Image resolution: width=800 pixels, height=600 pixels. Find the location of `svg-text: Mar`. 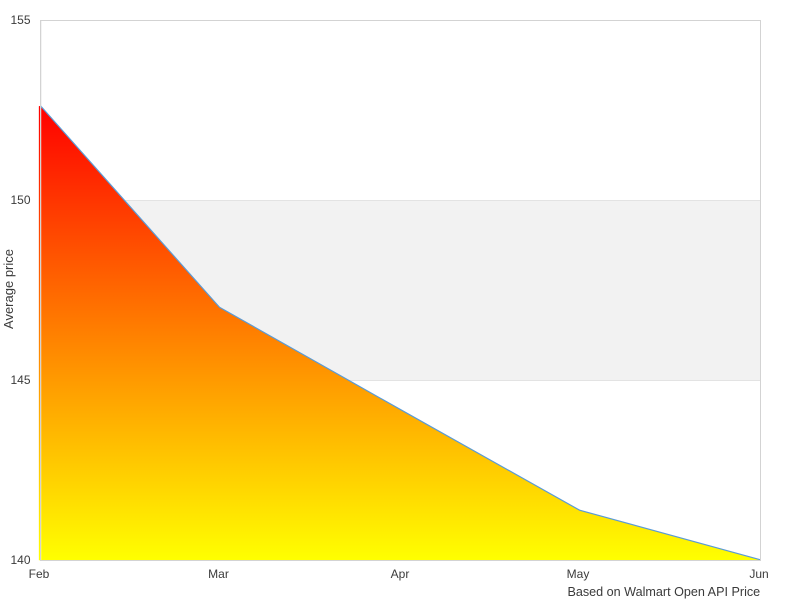

svg-text: Mar is located at coordinates (218, 574).